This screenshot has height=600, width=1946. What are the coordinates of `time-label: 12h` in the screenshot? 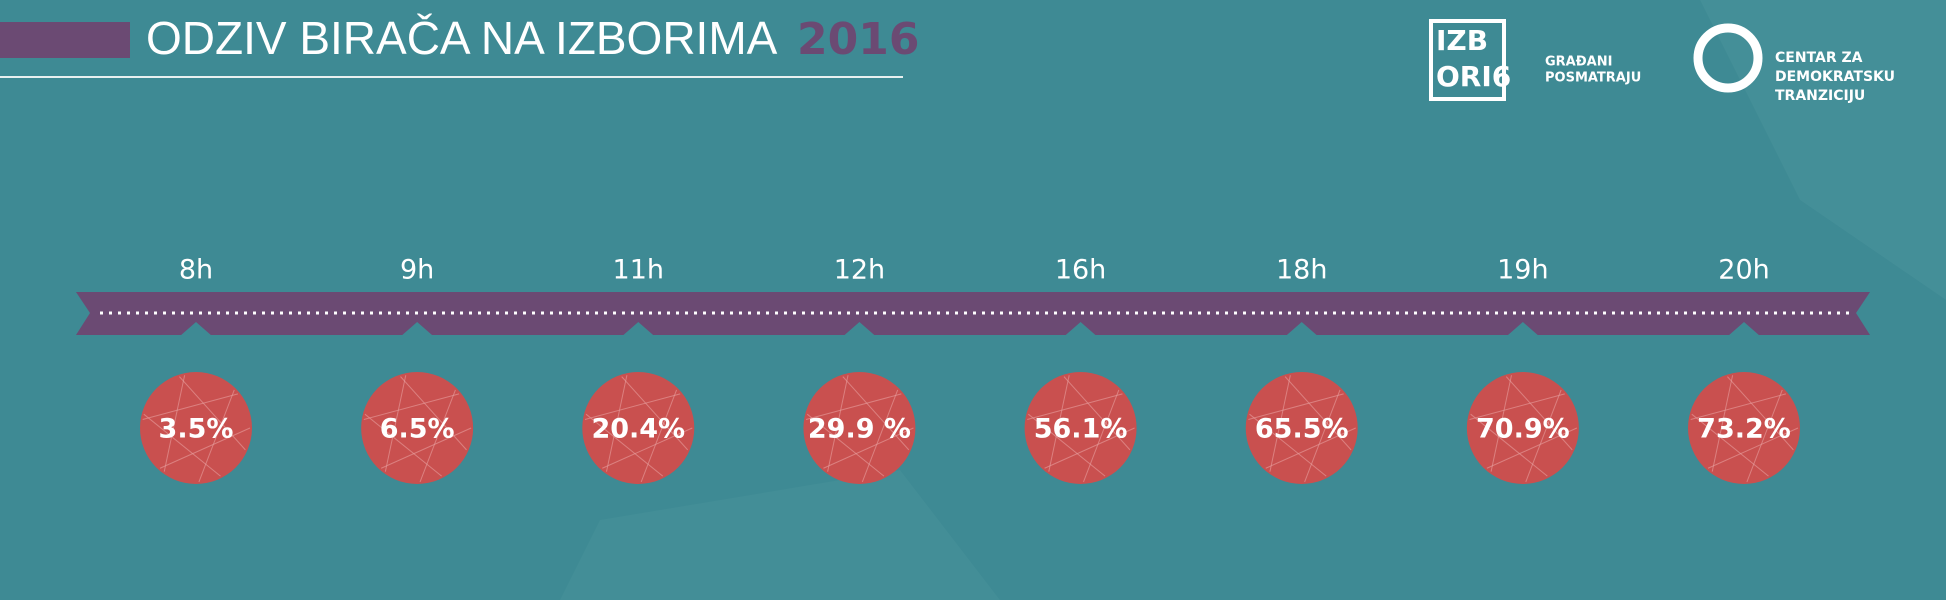 It's located at (859, 270).